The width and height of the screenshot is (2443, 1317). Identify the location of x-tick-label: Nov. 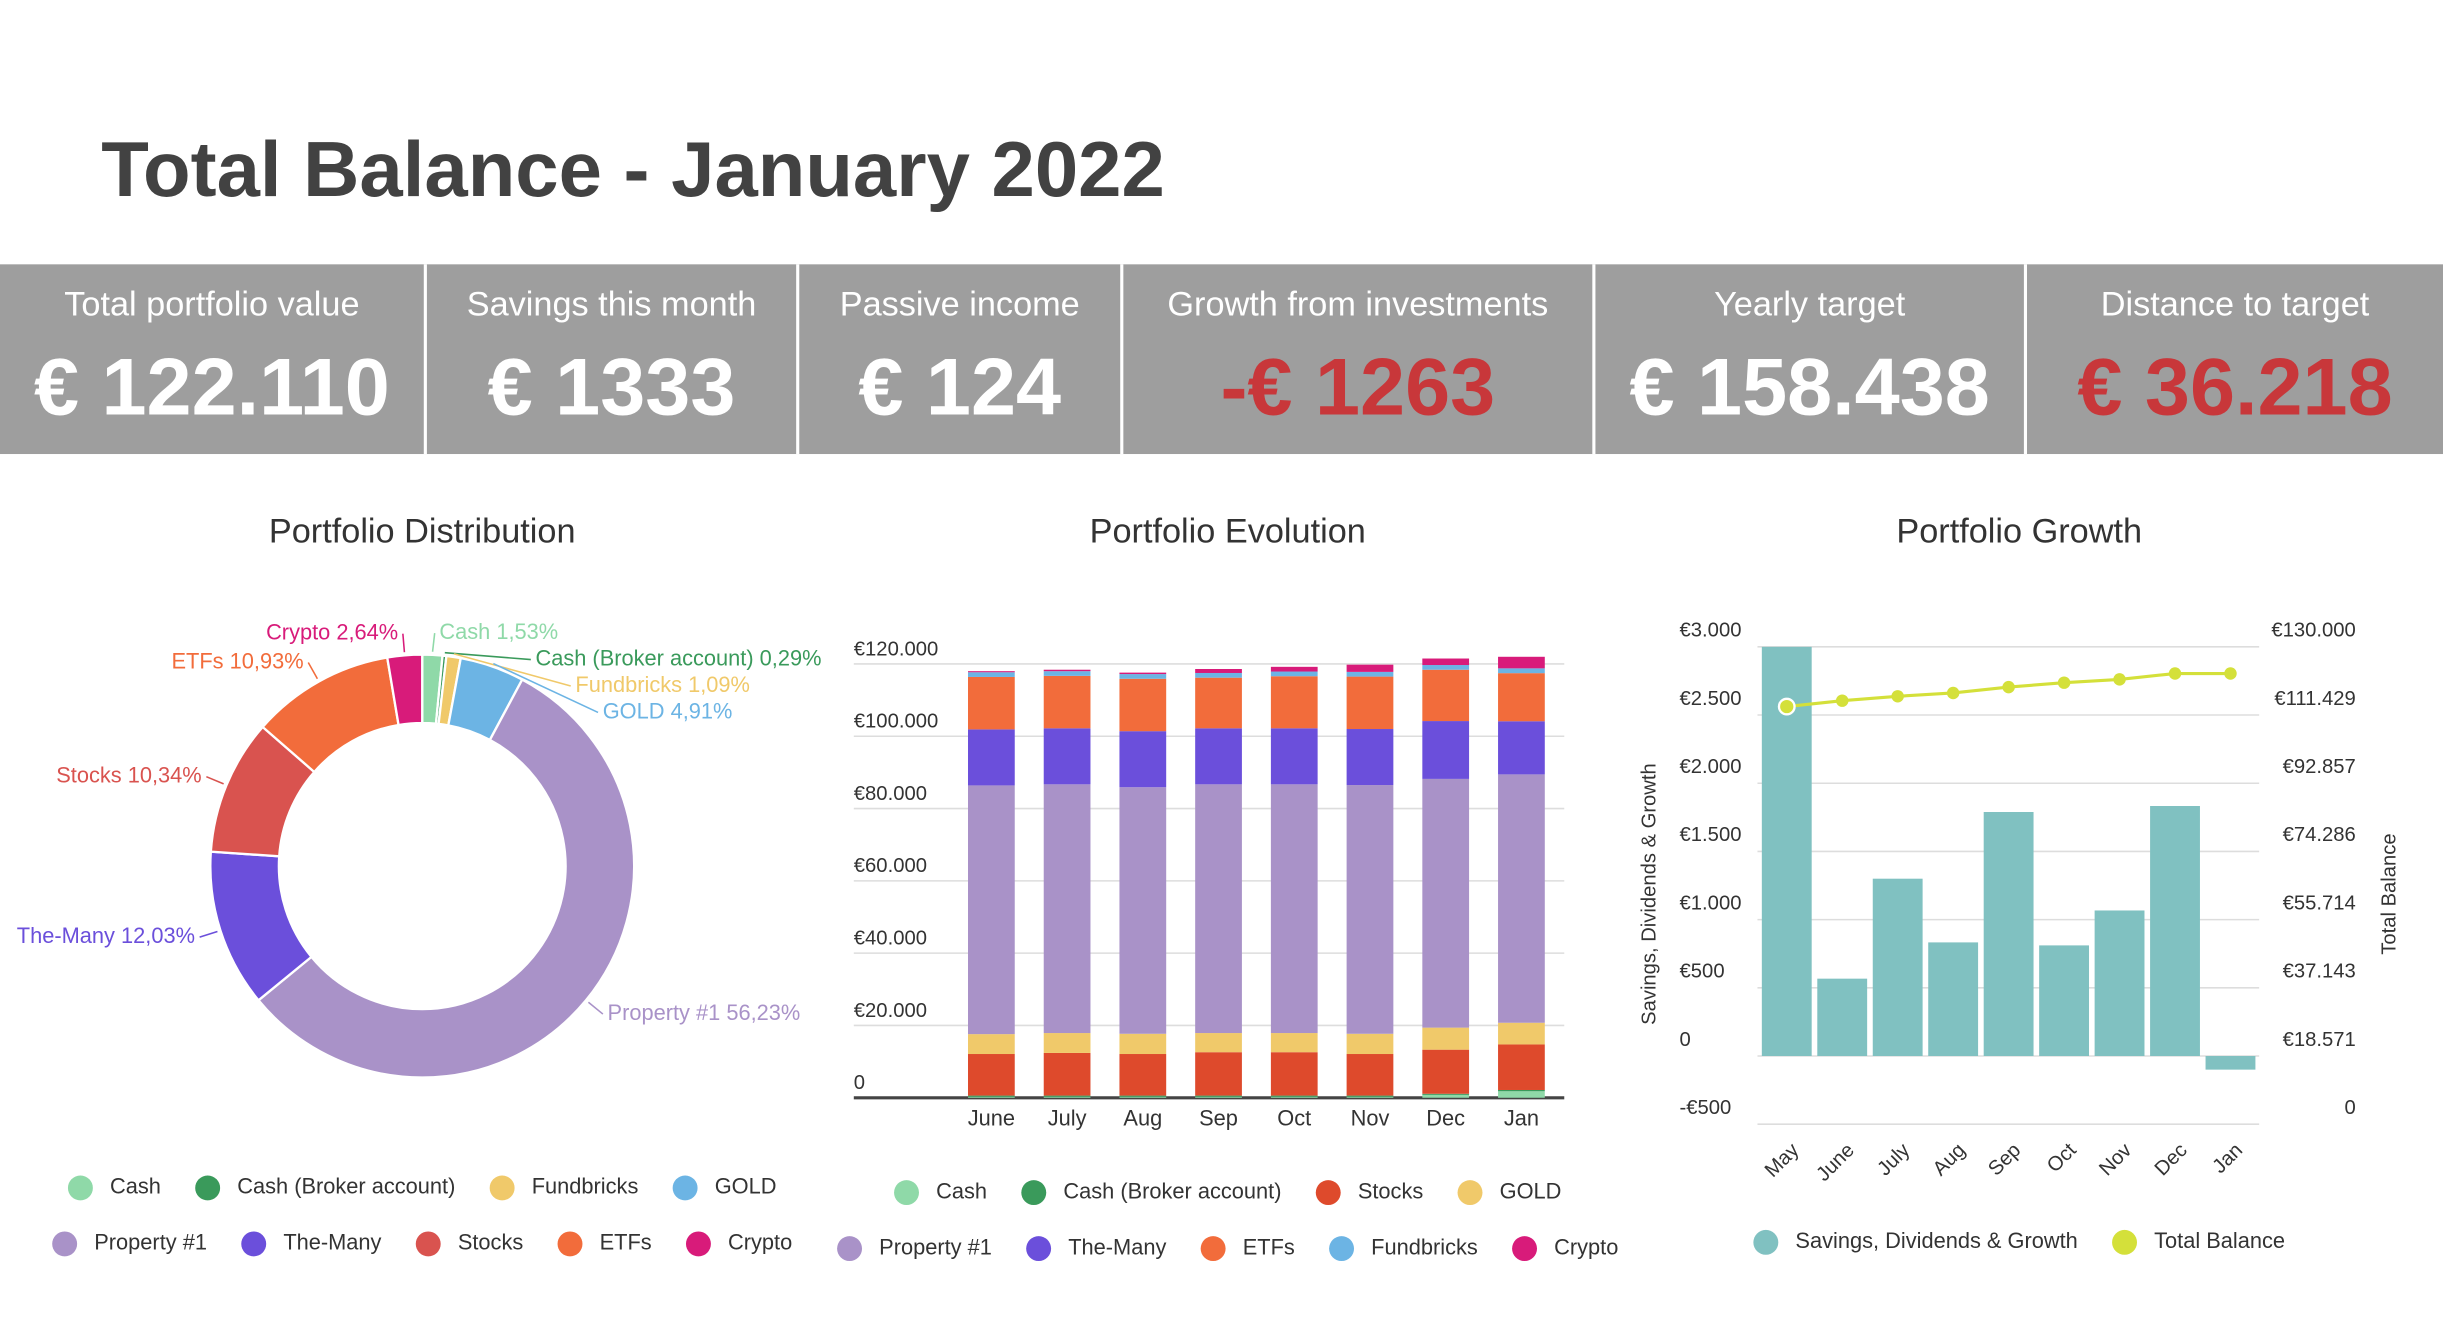
(1370, 1117).